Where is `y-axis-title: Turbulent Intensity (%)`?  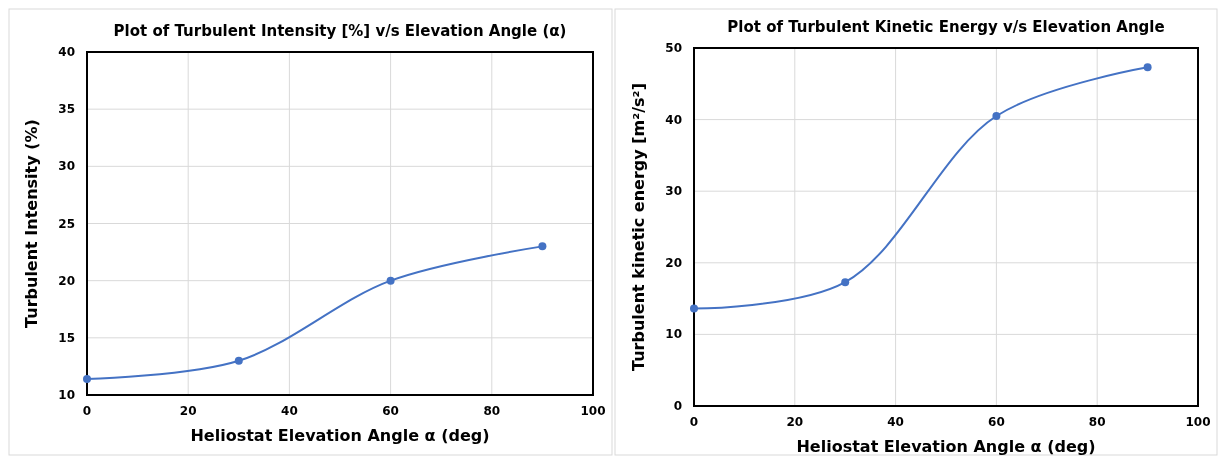
y-axis-title: Turbulent Intensity (%) is located at coordinates (31, 223).